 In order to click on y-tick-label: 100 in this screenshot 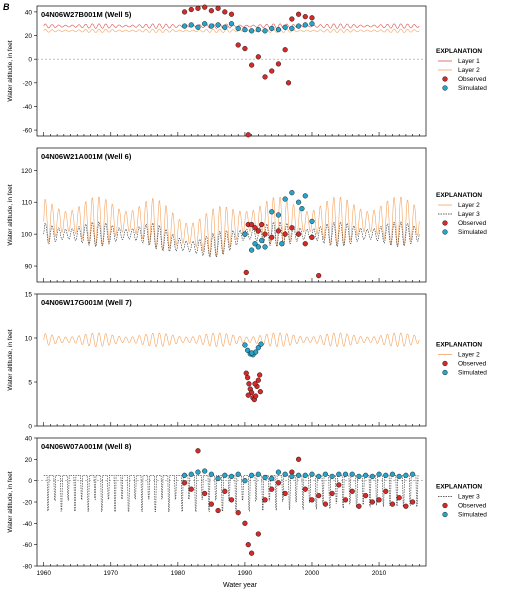, I will do `click(26, 235)`.